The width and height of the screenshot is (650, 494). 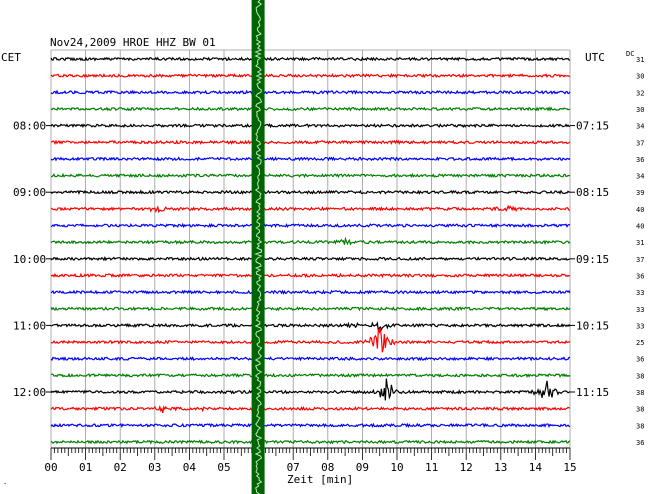 What do you see at coordinates (11, 57) in the screenshot?
I see `left-axis-label: CET` at bounding box center [11, 57].